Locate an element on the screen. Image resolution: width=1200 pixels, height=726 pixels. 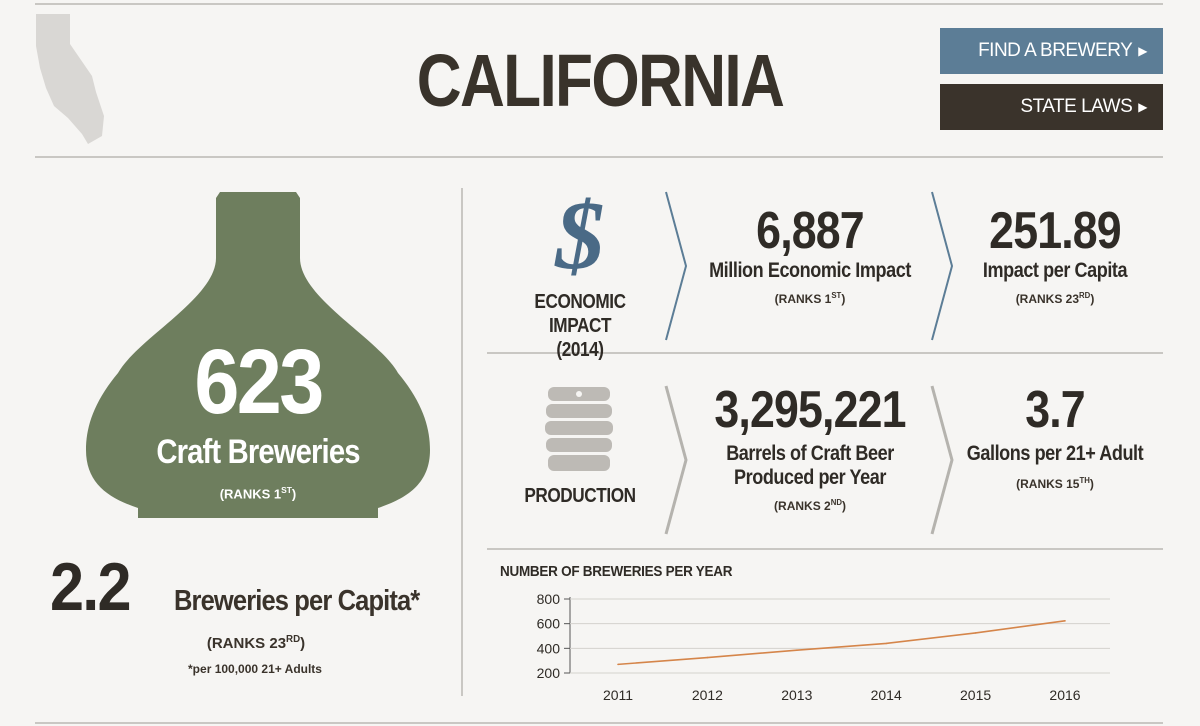
california-state-icon is located at coordinates (70, 79).